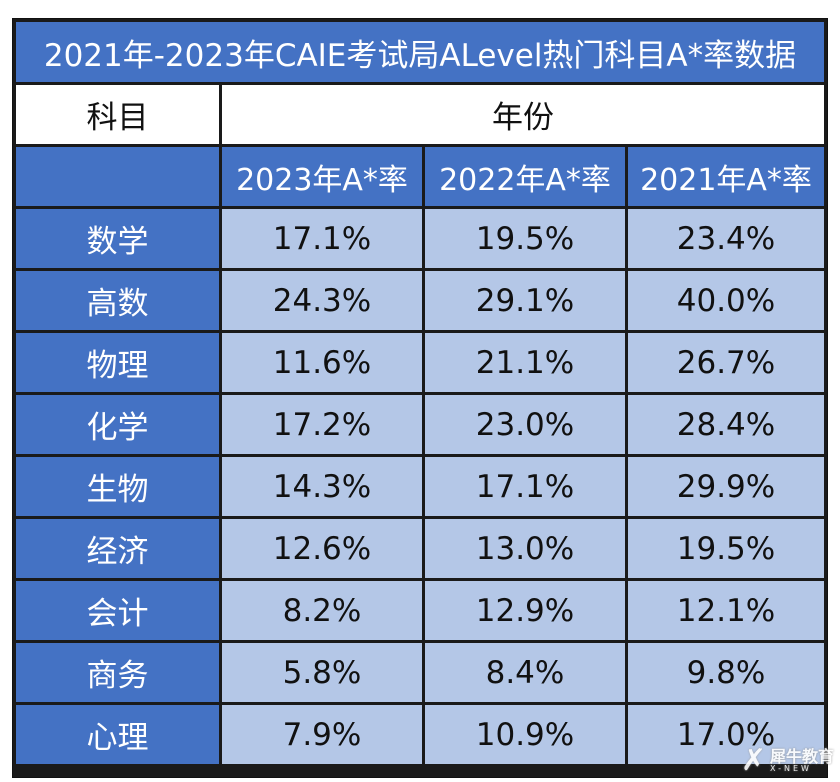  I want to click on watermark-text: 犀牛教育, so click(801, 756).